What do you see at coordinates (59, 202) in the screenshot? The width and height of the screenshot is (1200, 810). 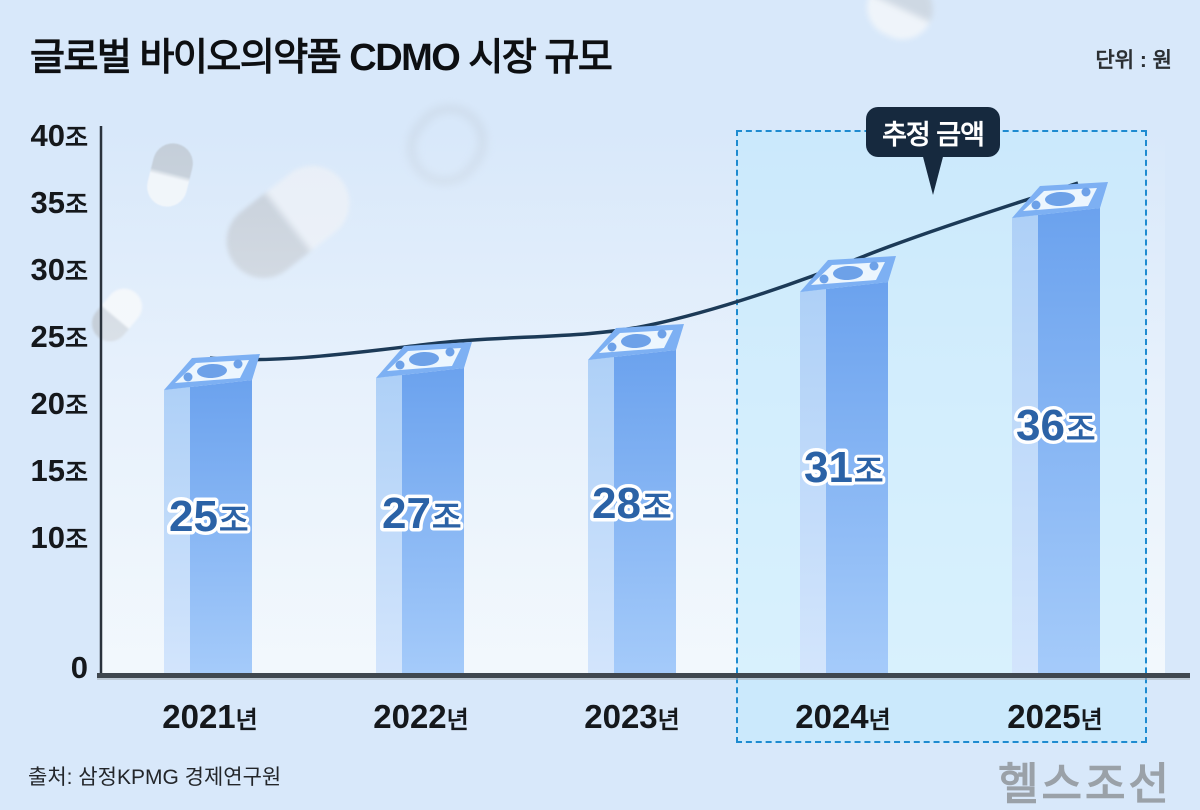 I see `y-tick-35: 35조` at bounding box center [59, 202].